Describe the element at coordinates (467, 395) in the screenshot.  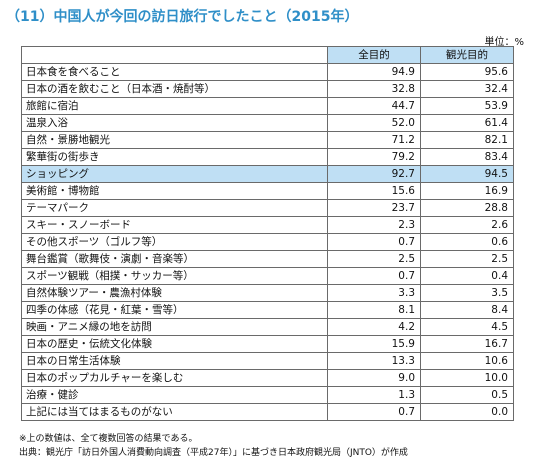
I see `value-tourism-purpose: 0.5` at that location.